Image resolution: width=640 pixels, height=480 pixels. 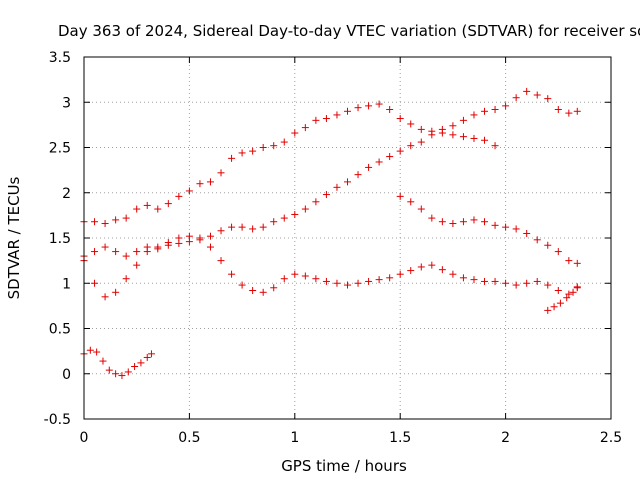 I want to click on y-axis-label: SDTVAR / TECUs, so click(x=14, y=237).